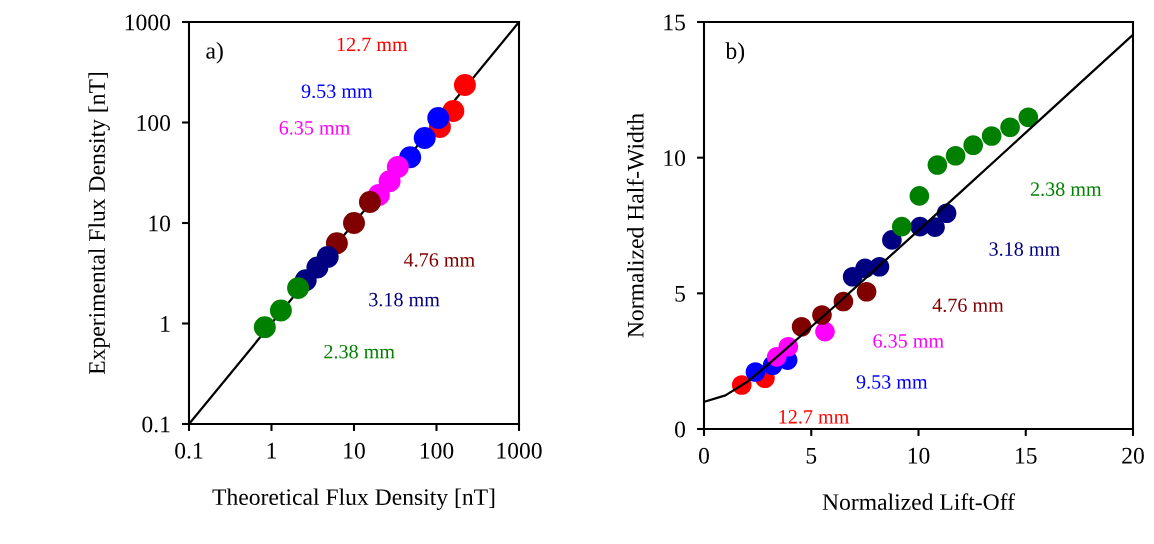 The width and height of the screenshot is (1154, 544). Describe the element at coordinates (680, 294) in the screenshot. I see `y-tick-label: 5` at that location.